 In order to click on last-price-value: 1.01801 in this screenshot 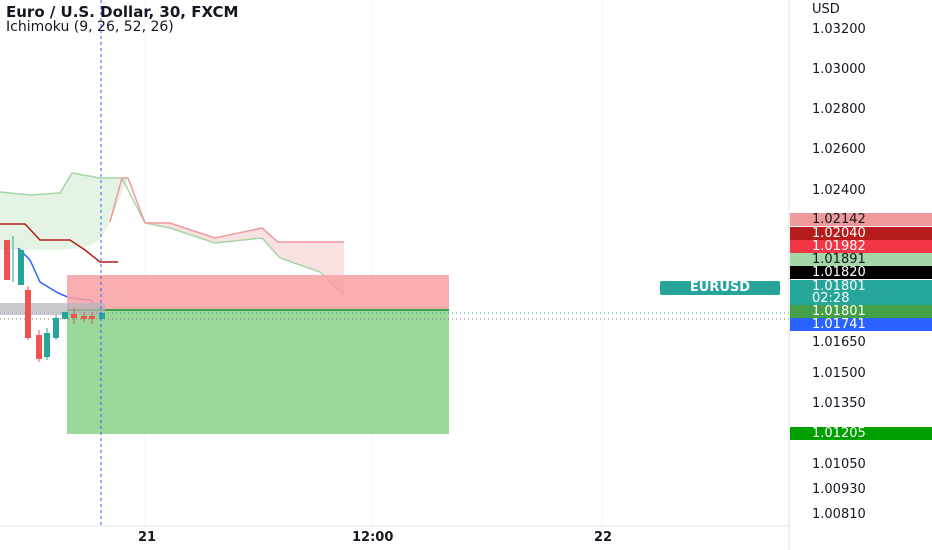, I will do `click(839, 286)`.